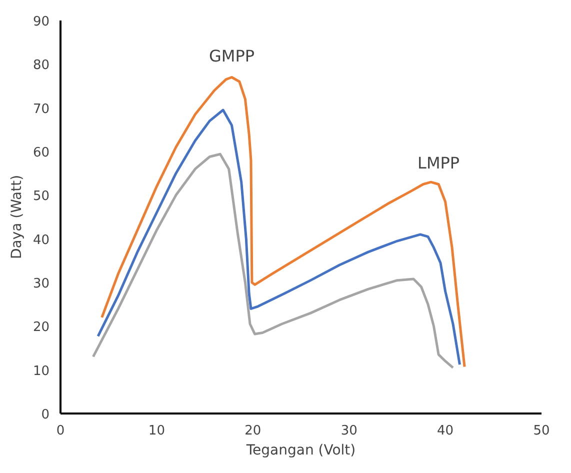 The height and width of the screenshot is (473, 571). I want to click on x-tick-label: 30, so click(349, 431).